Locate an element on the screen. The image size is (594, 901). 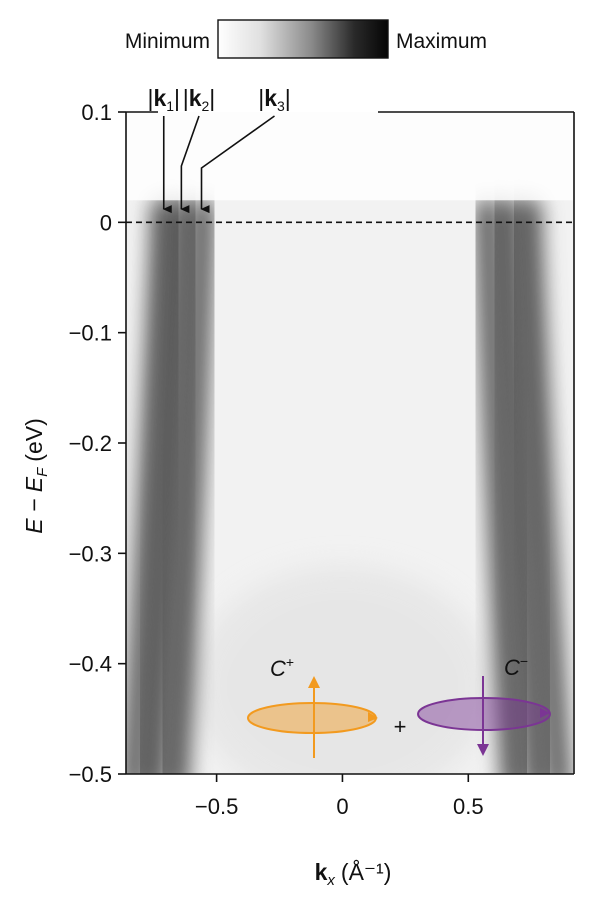
y-axis-label-unit: (eV) is located at coordinates (34, 439).